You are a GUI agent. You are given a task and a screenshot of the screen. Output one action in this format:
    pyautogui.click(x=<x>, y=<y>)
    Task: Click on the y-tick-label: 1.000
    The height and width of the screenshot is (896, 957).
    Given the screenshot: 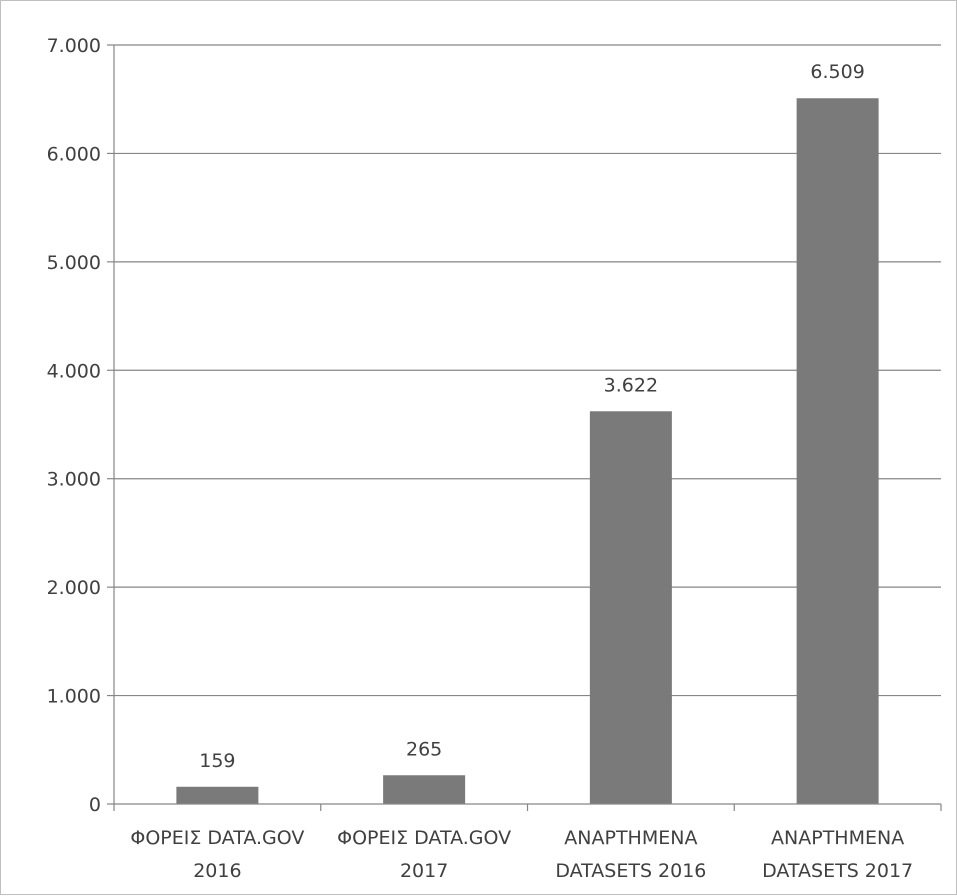 What is the action you would take?
    pyautogui.click(x=74, y=697)
    